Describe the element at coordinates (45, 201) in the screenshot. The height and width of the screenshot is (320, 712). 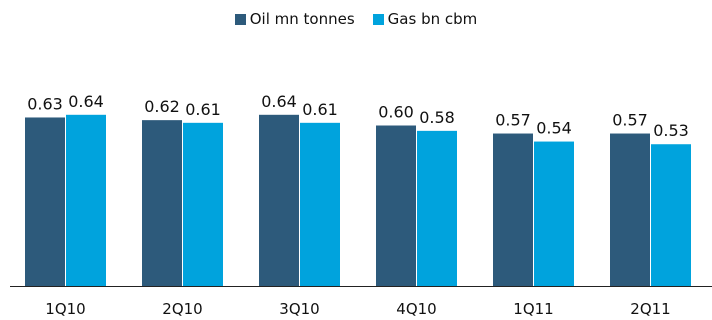
I see `bar-oil-1Q10` at that location.